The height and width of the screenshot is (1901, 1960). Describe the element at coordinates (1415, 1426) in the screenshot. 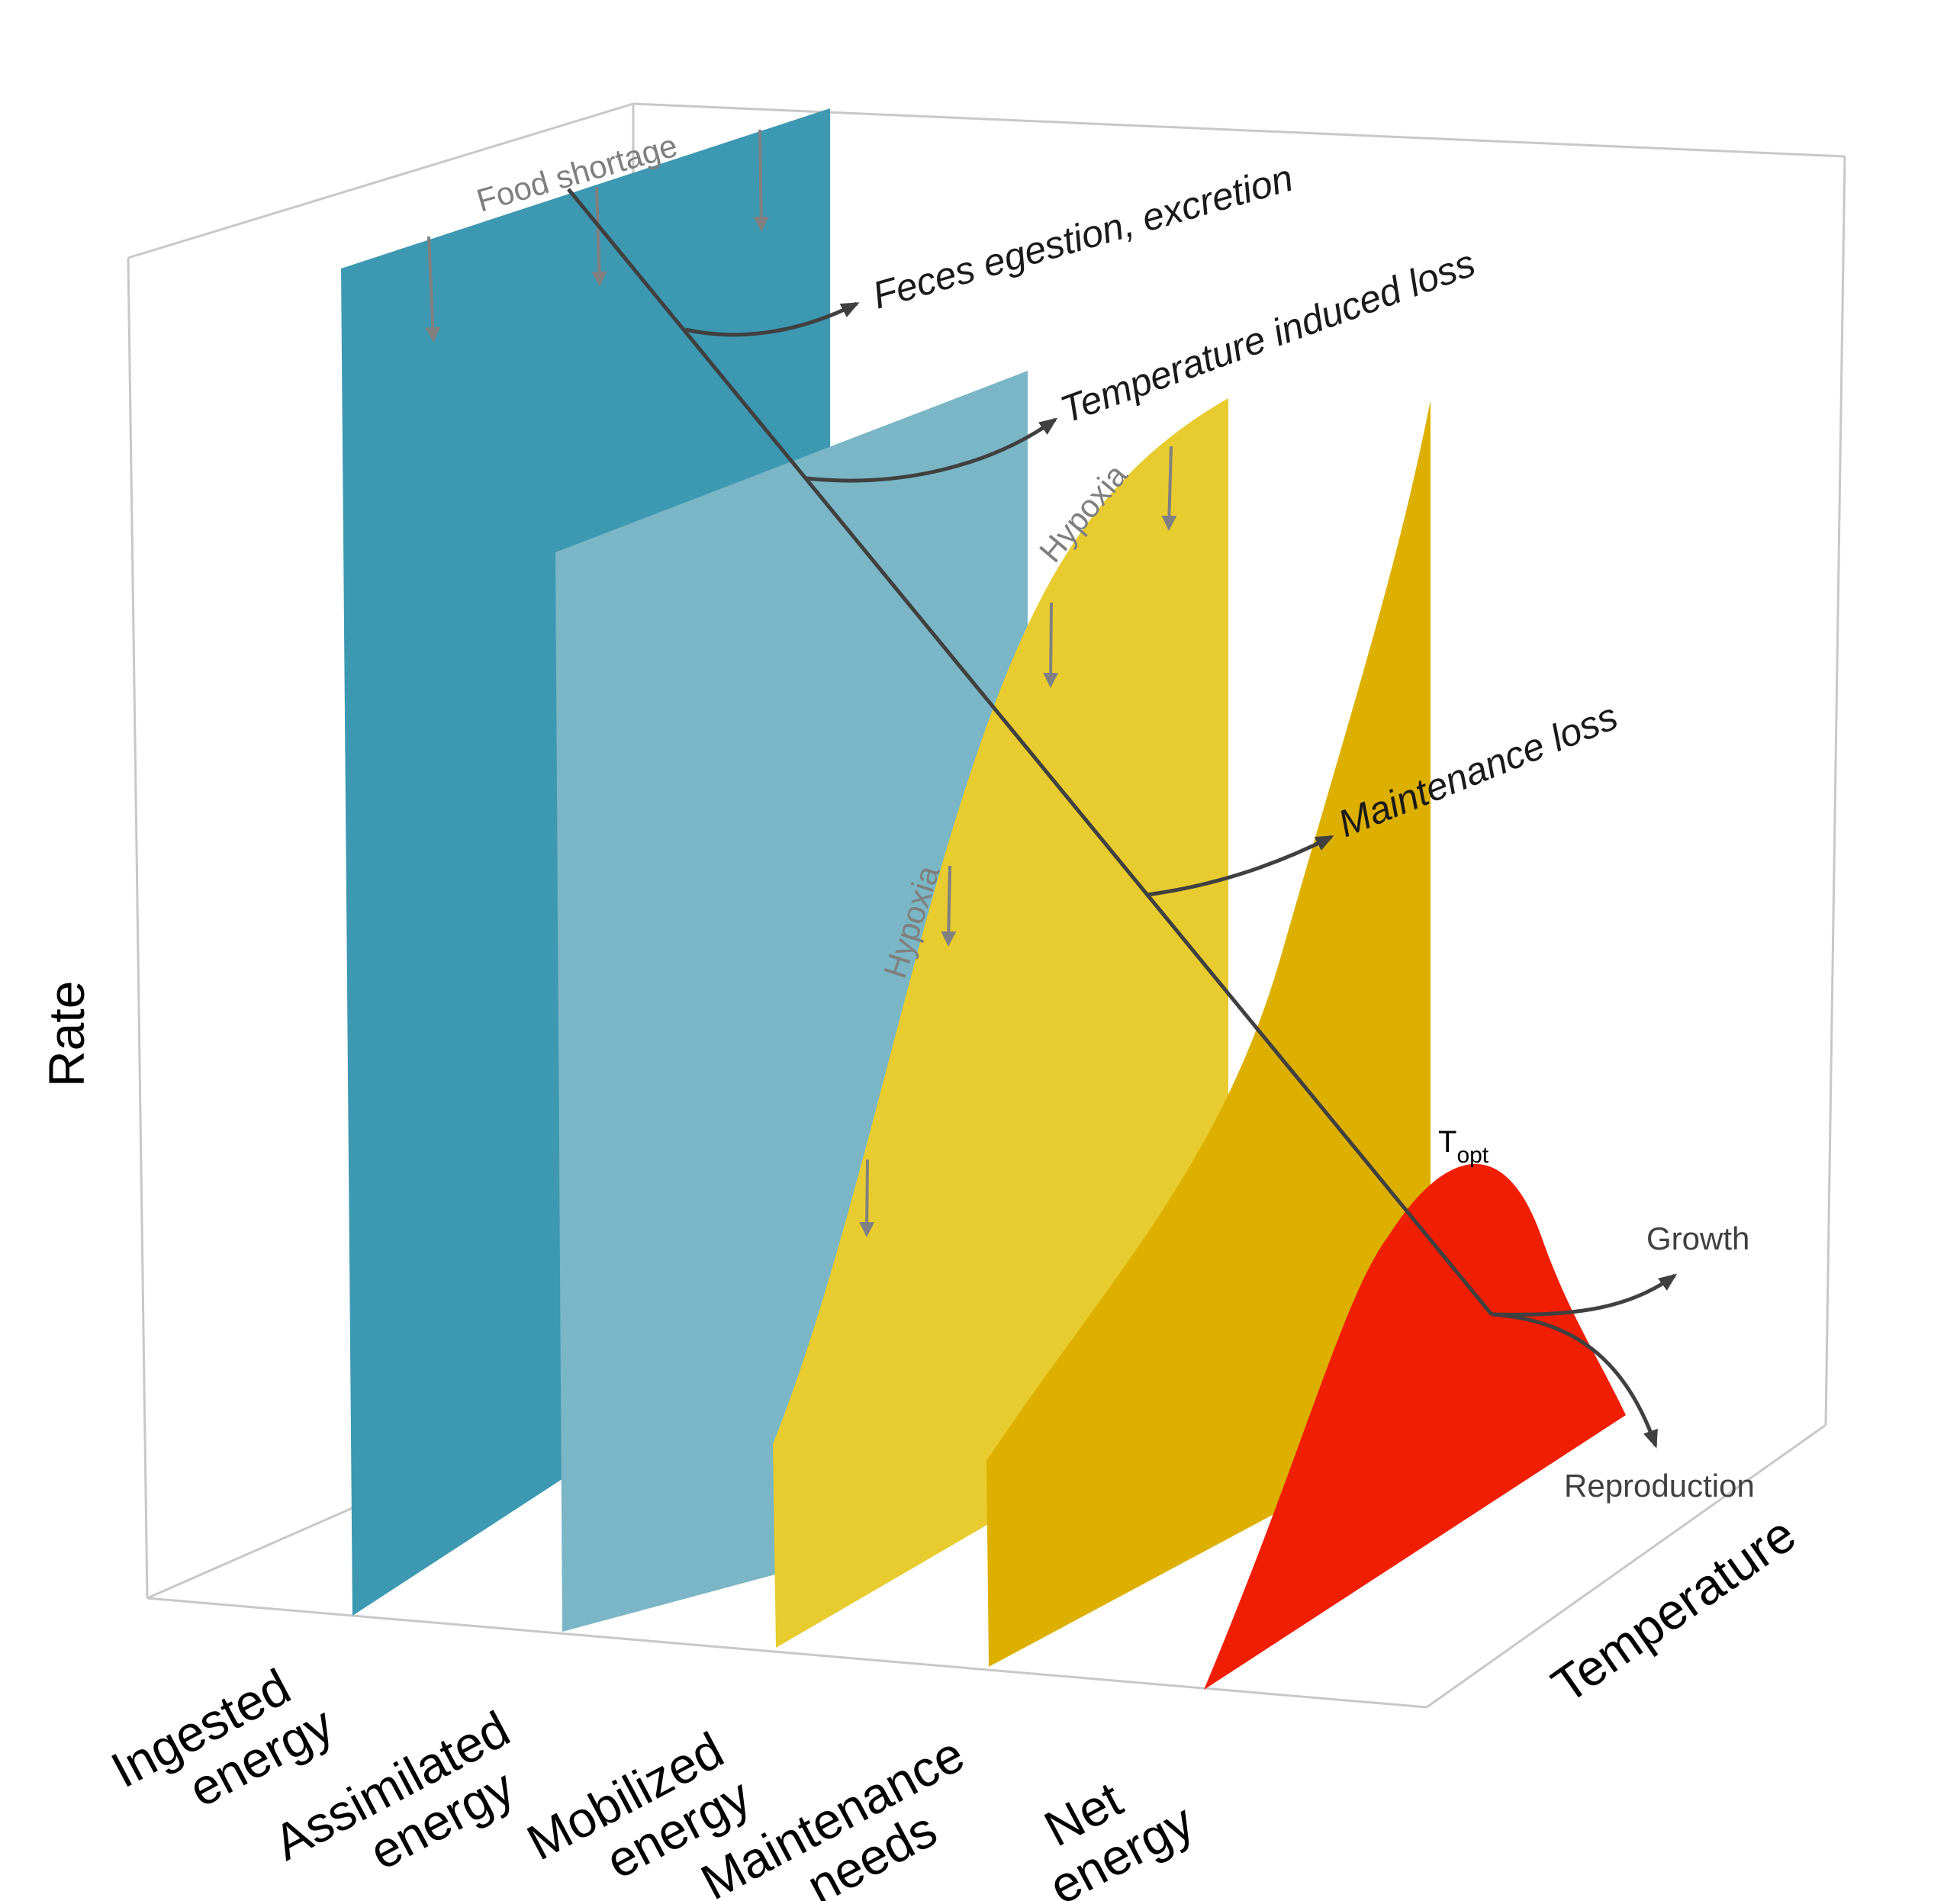

I see `panel-net-energy` at that location.